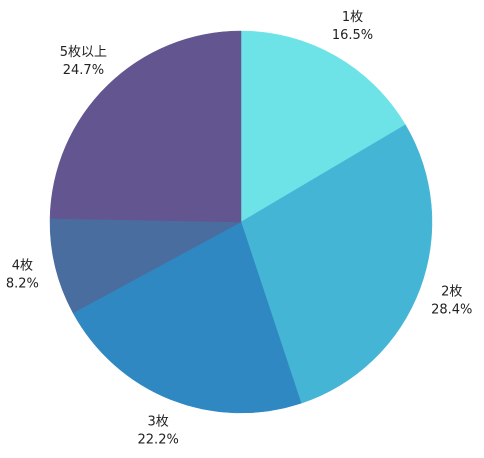 This screenshot has height=458, width=484. What do you see at coordinates (158, 440) in the screenshot?
I see `slice-value-label: 22.2%` at bounding box center [158, 440].